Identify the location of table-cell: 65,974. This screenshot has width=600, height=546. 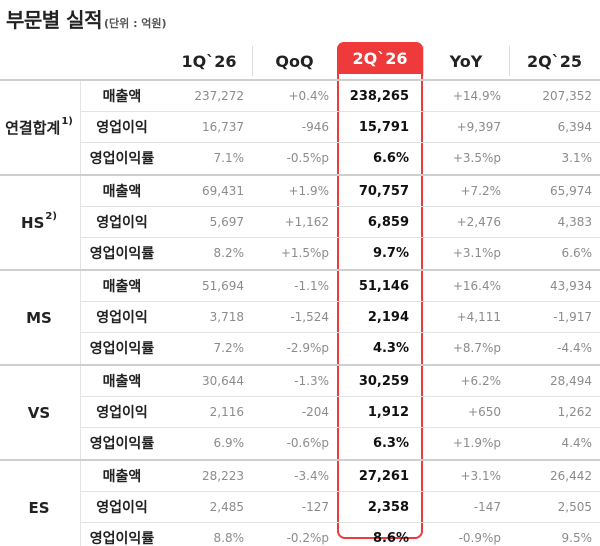
(571, 191).